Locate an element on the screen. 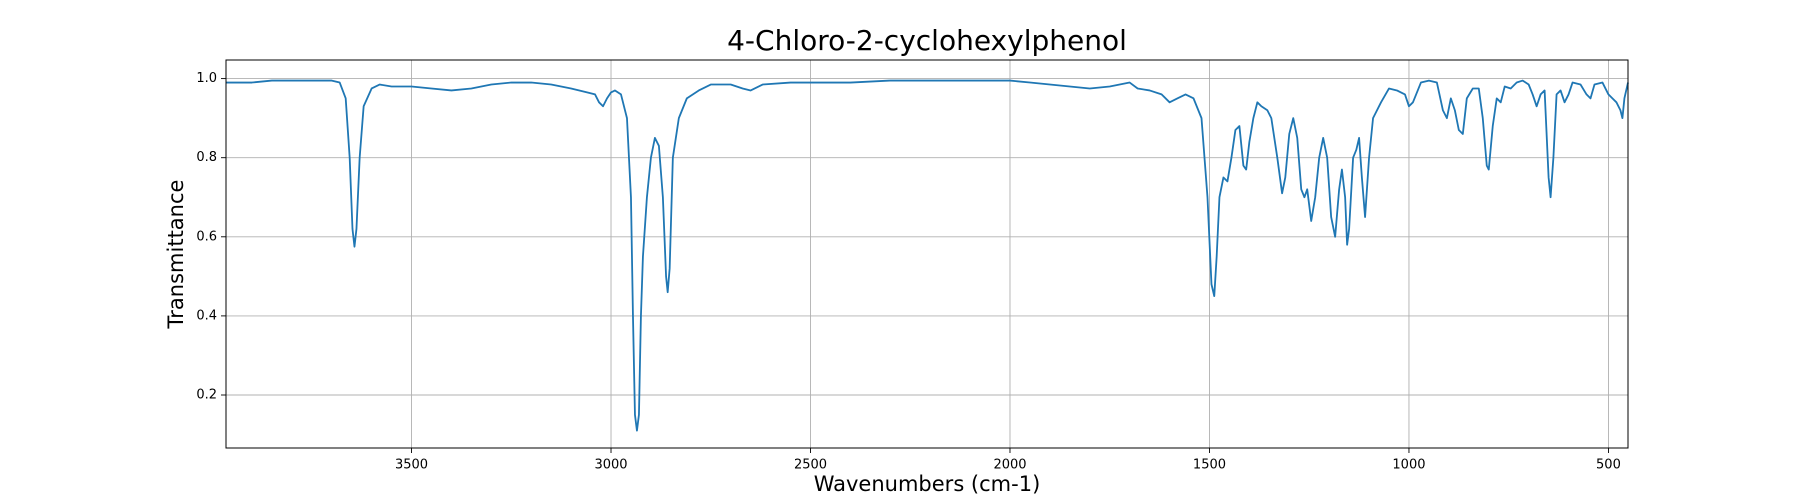 The image size is (1800, 500). x-tick-label: 1500 is located at coordinates (1209, 465).